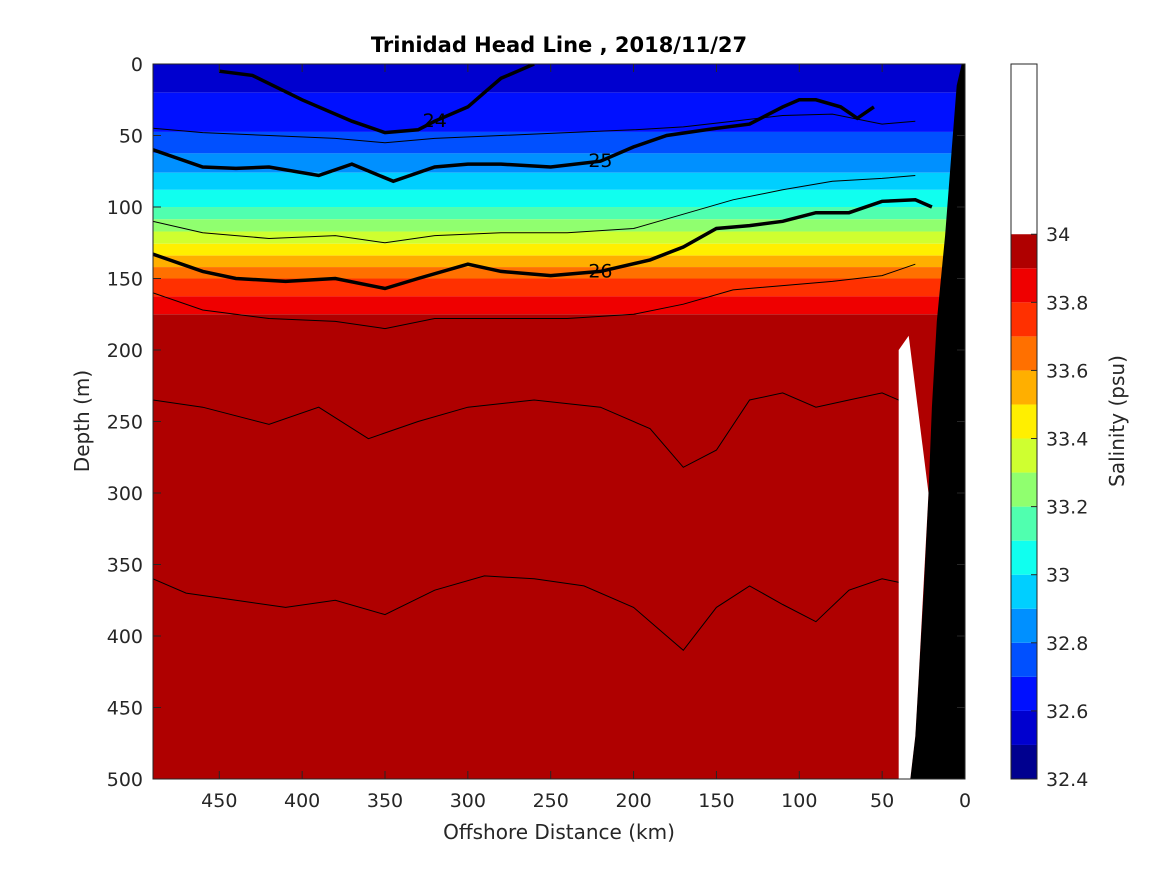  I want to click on colorbar-tick-label: 33.2, so click(1067, 508).